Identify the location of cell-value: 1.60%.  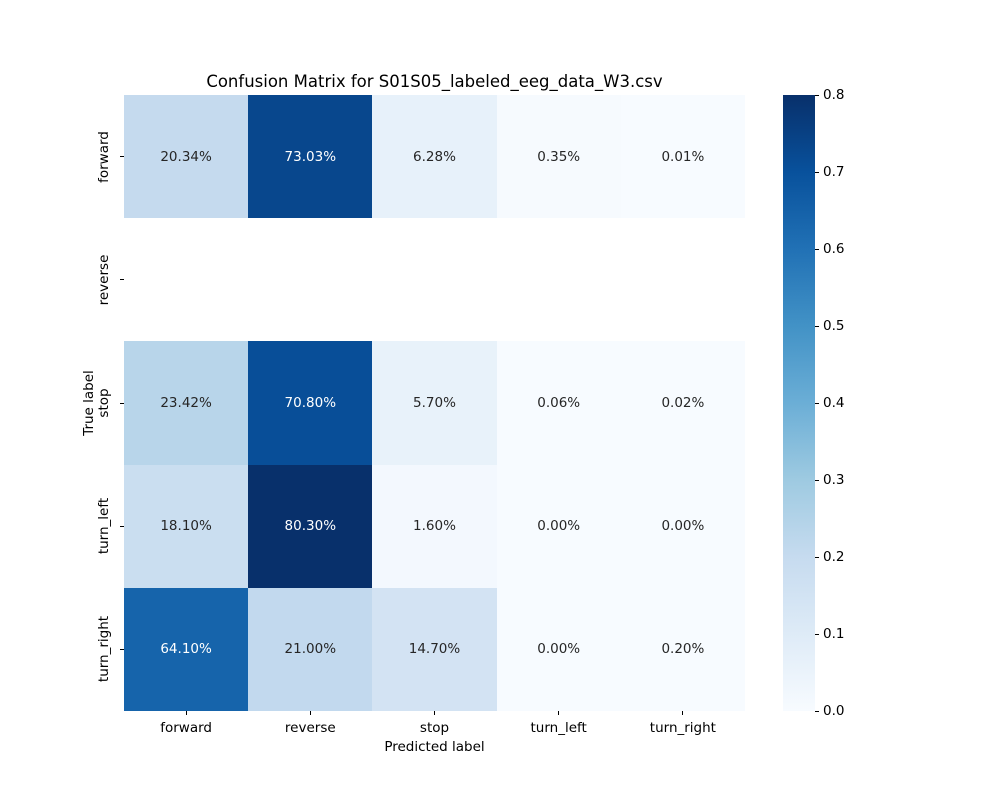
(434, 526).